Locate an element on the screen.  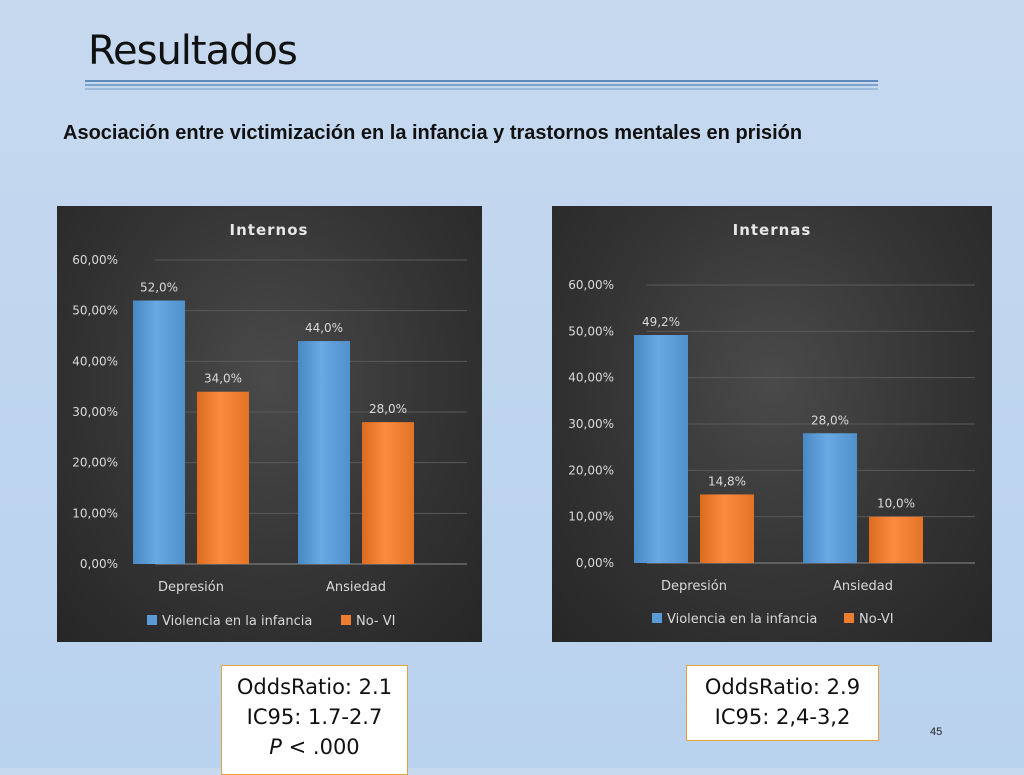
stats-box-internos: OddsRatio: 2.1 IC95: 1.7-2.7 P < .000 is located at coordinates (314, 720).